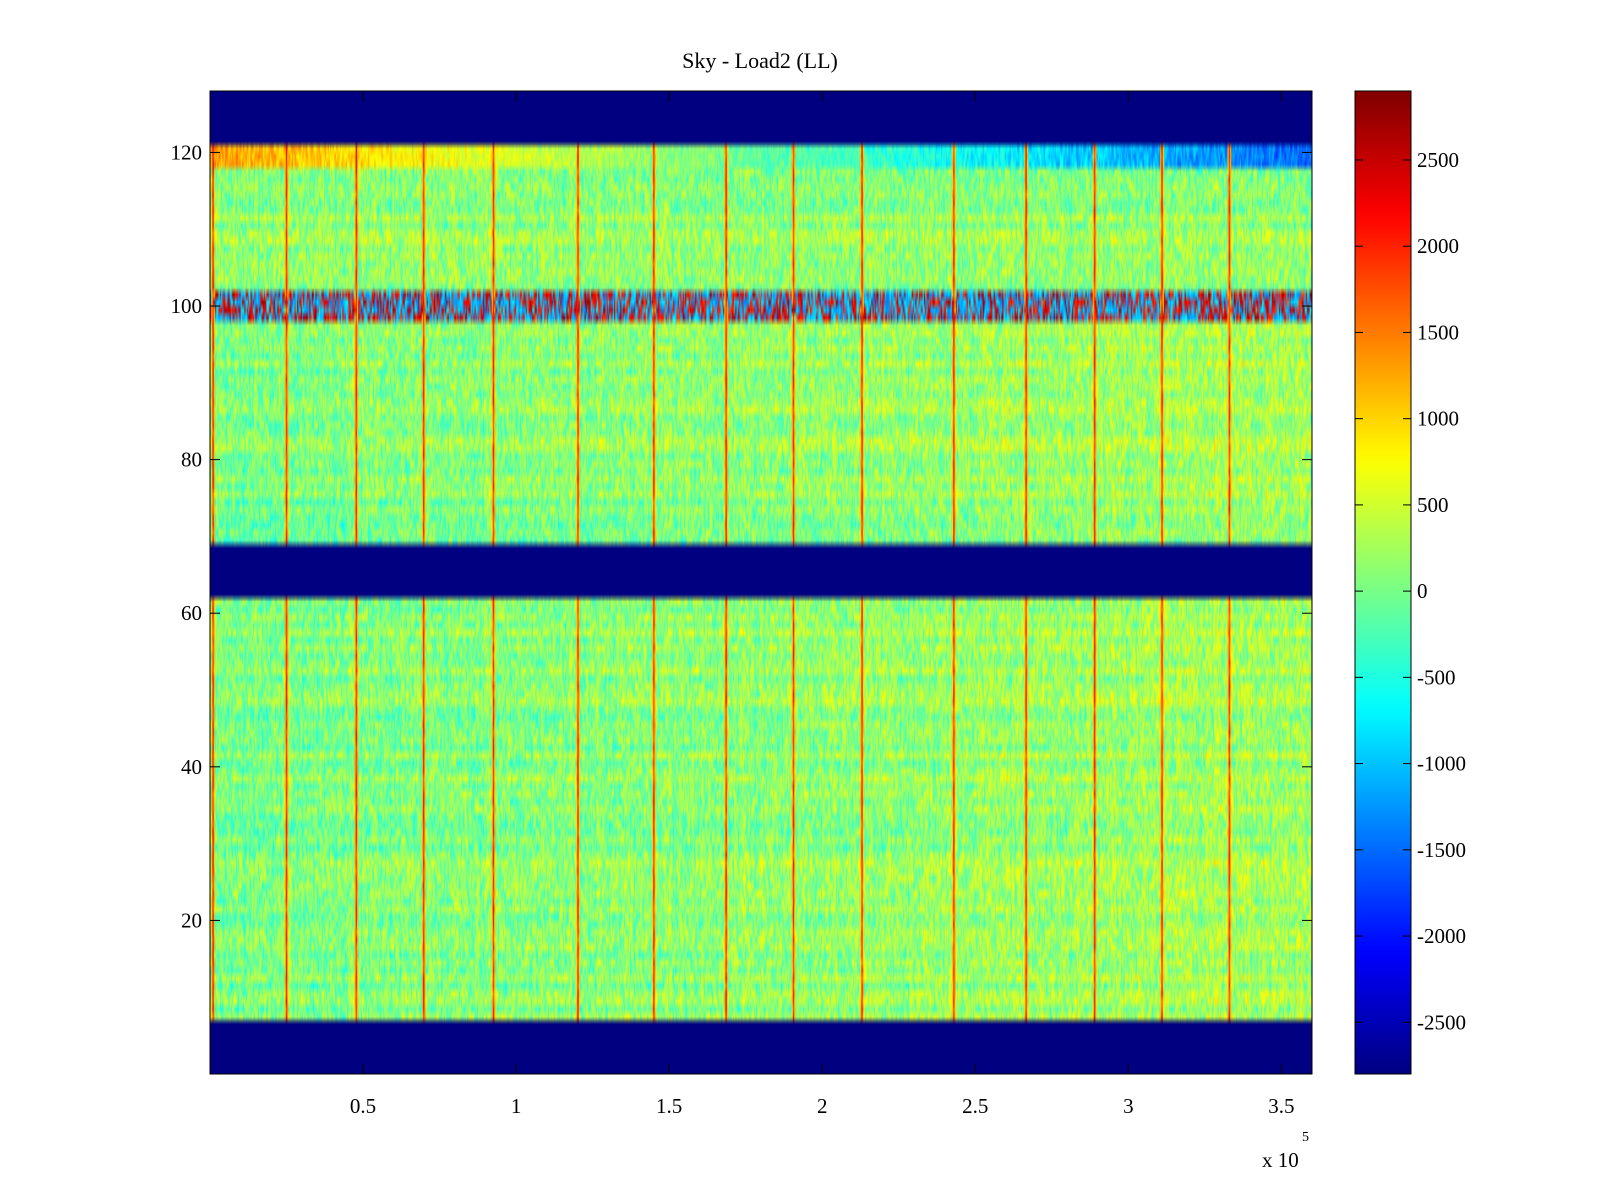 This screenshot has height=1200, width=1600. I want to click on x-tick-label: 2.5, so click(975, 1106).